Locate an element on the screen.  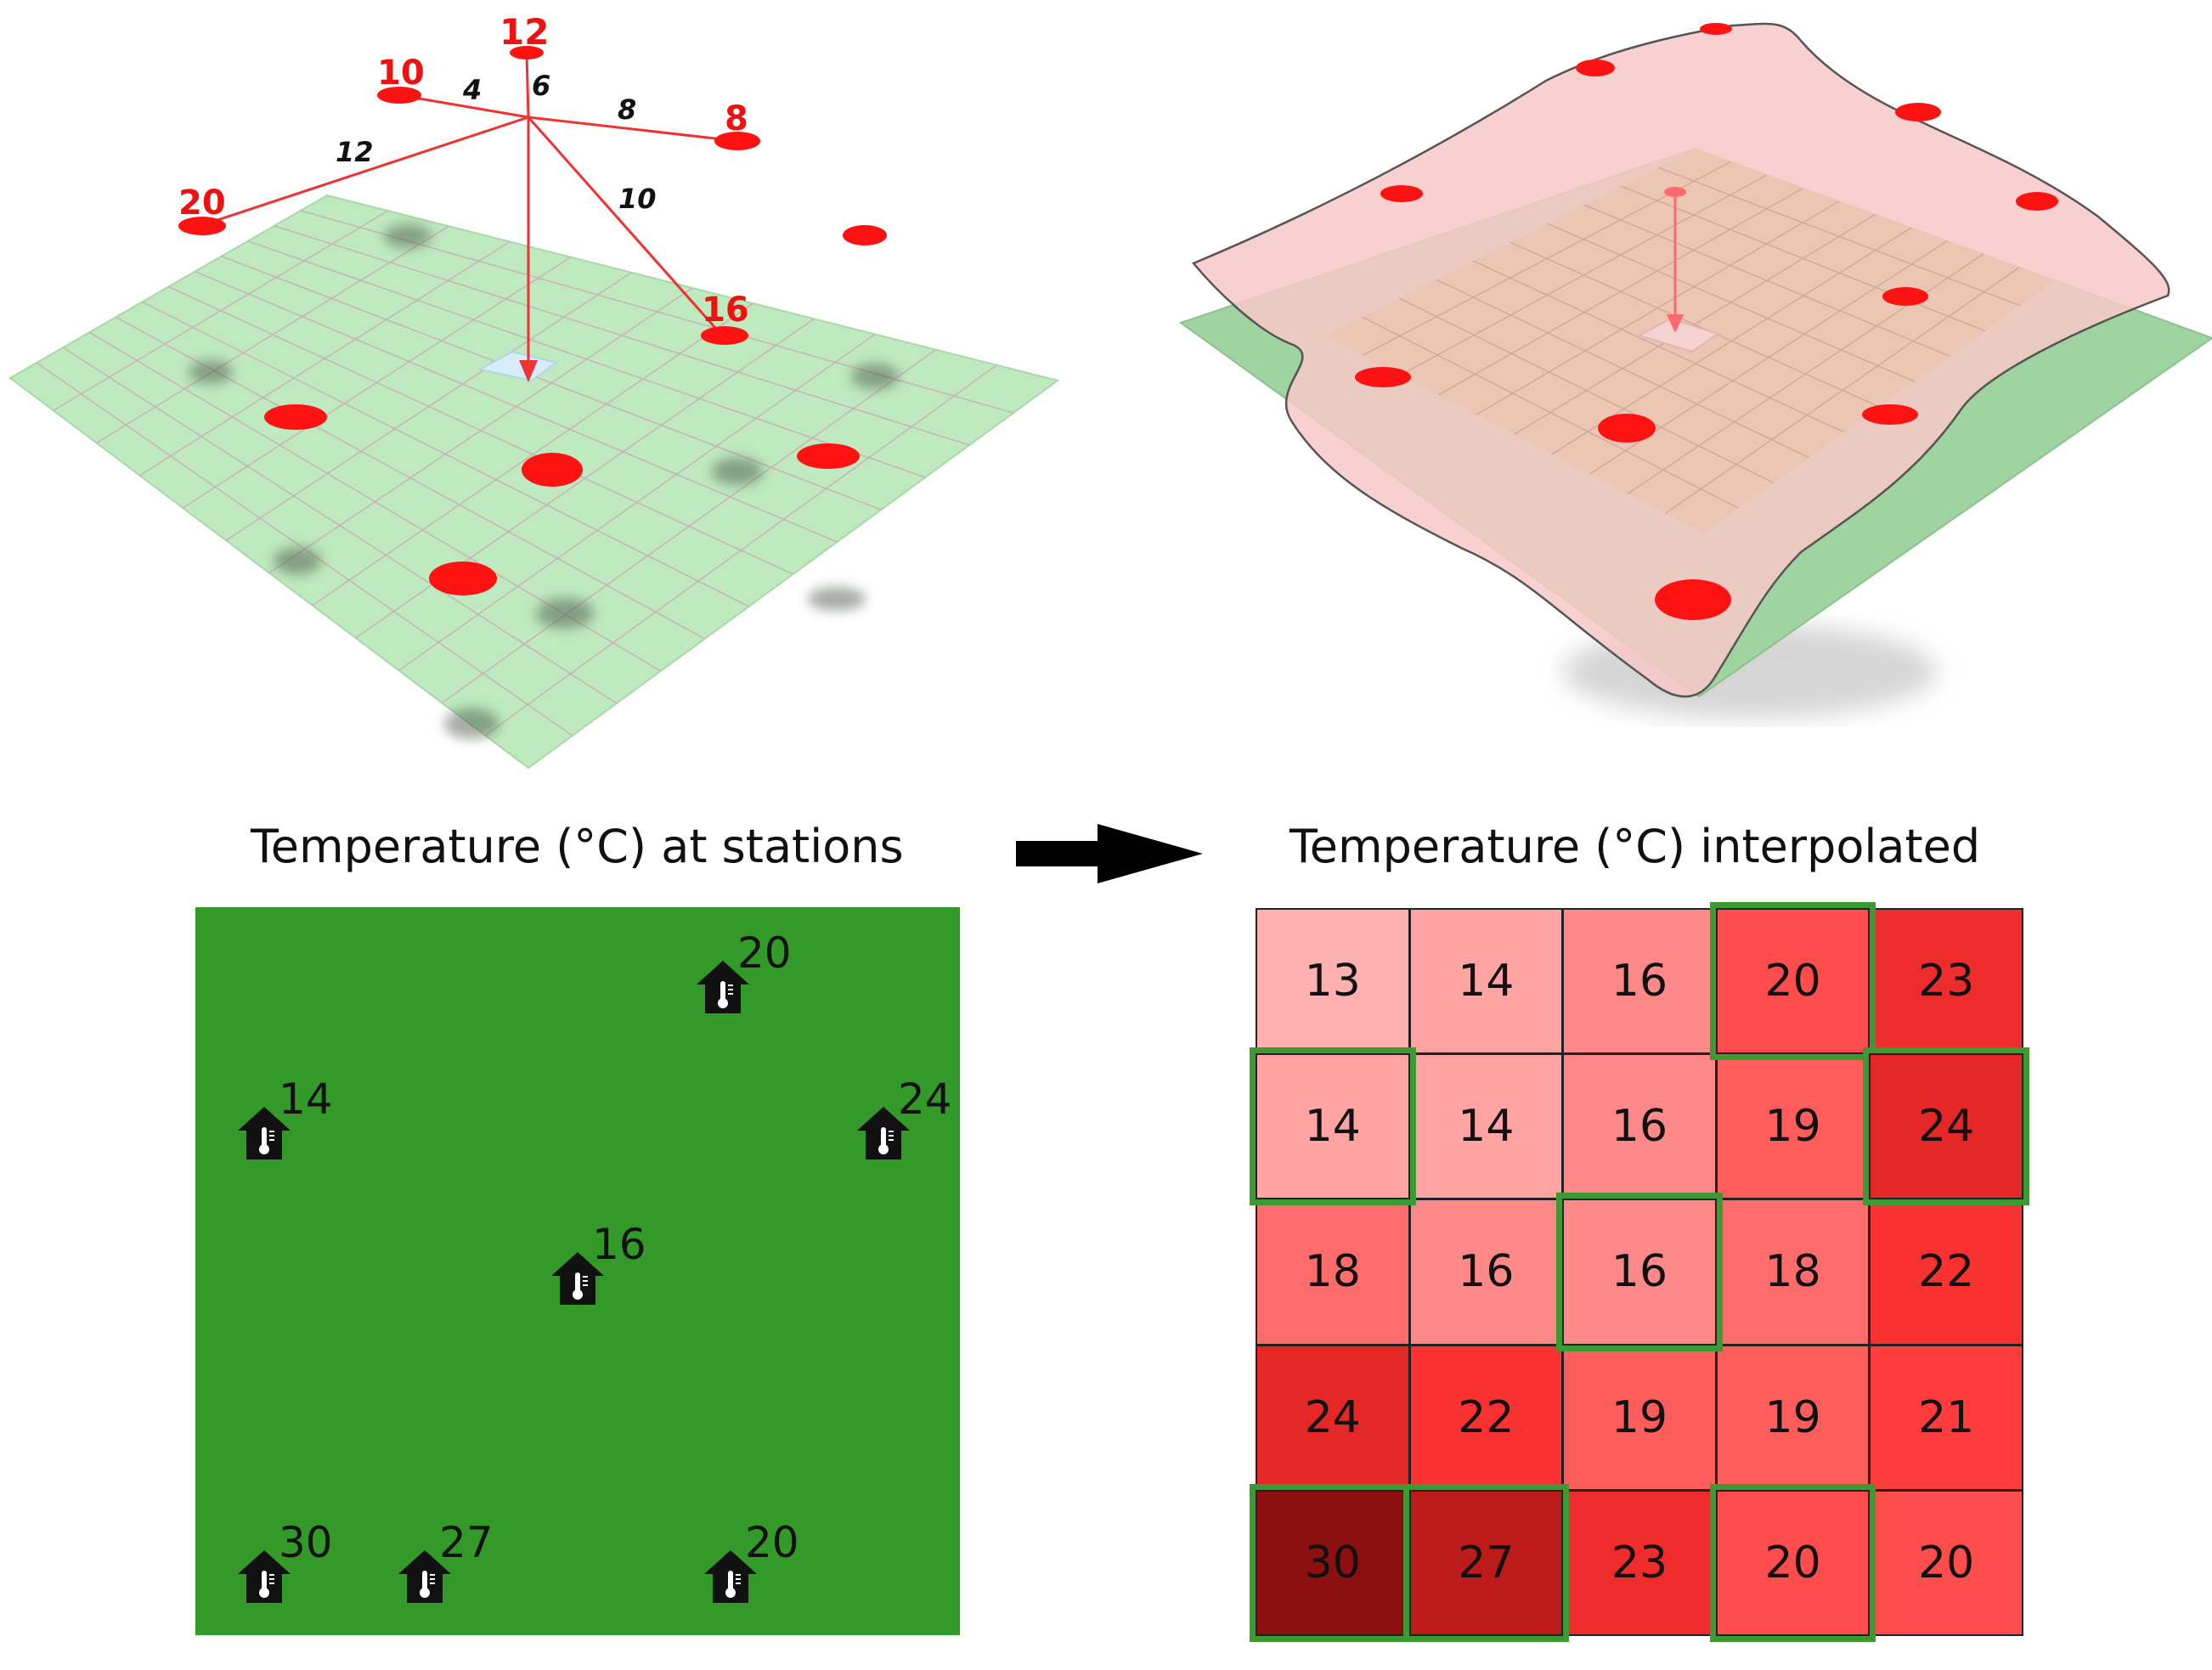
station-marker: 24 is located at coordinates (903, 1119).